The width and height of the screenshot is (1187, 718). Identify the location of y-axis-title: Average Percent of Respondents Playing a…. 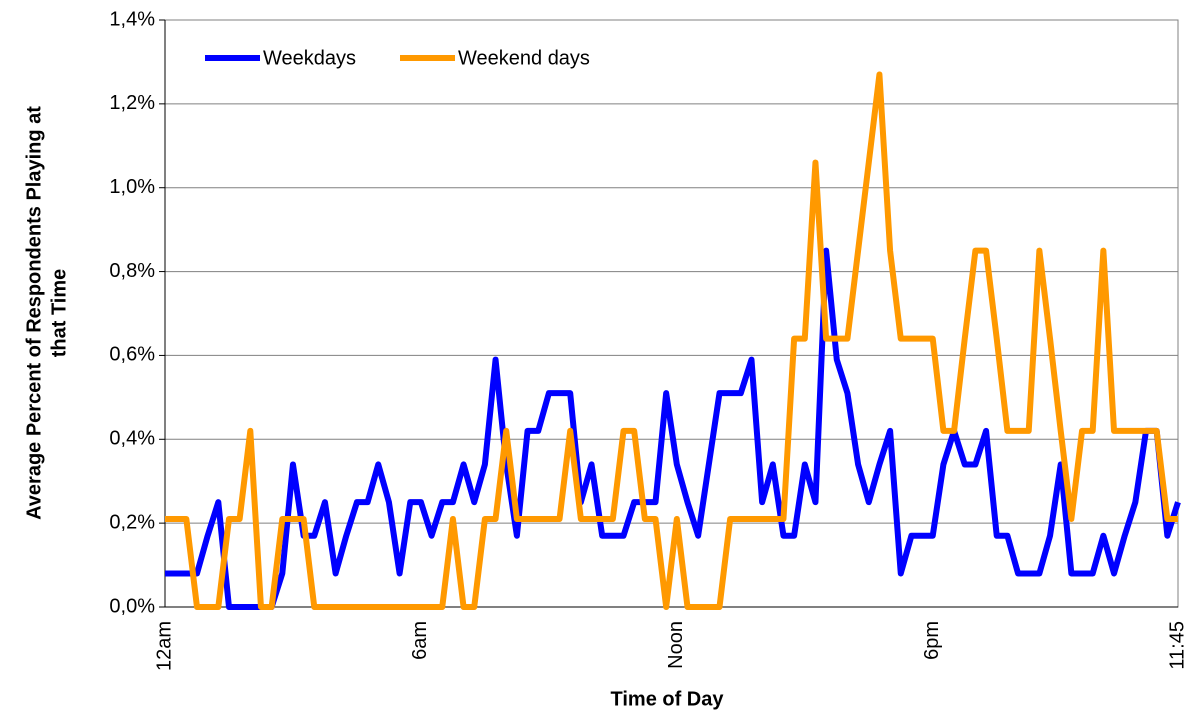
(34, 313).